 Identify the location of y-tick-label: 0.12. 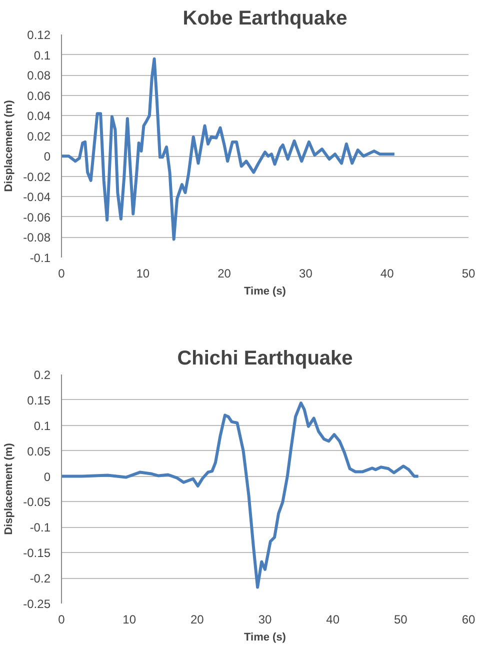
(39, 35).